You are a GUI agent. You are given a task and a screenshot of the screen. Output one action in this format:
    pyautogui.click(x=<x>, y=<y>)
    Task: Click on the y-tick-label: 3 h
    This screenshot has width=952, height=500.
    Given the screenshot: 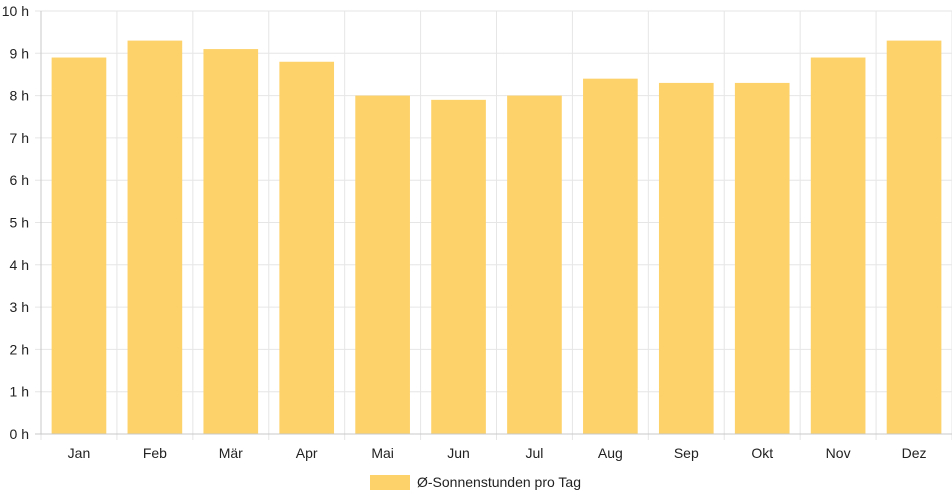 What is the action you would take?
    pyautogui.click(x=19, y=307)
    